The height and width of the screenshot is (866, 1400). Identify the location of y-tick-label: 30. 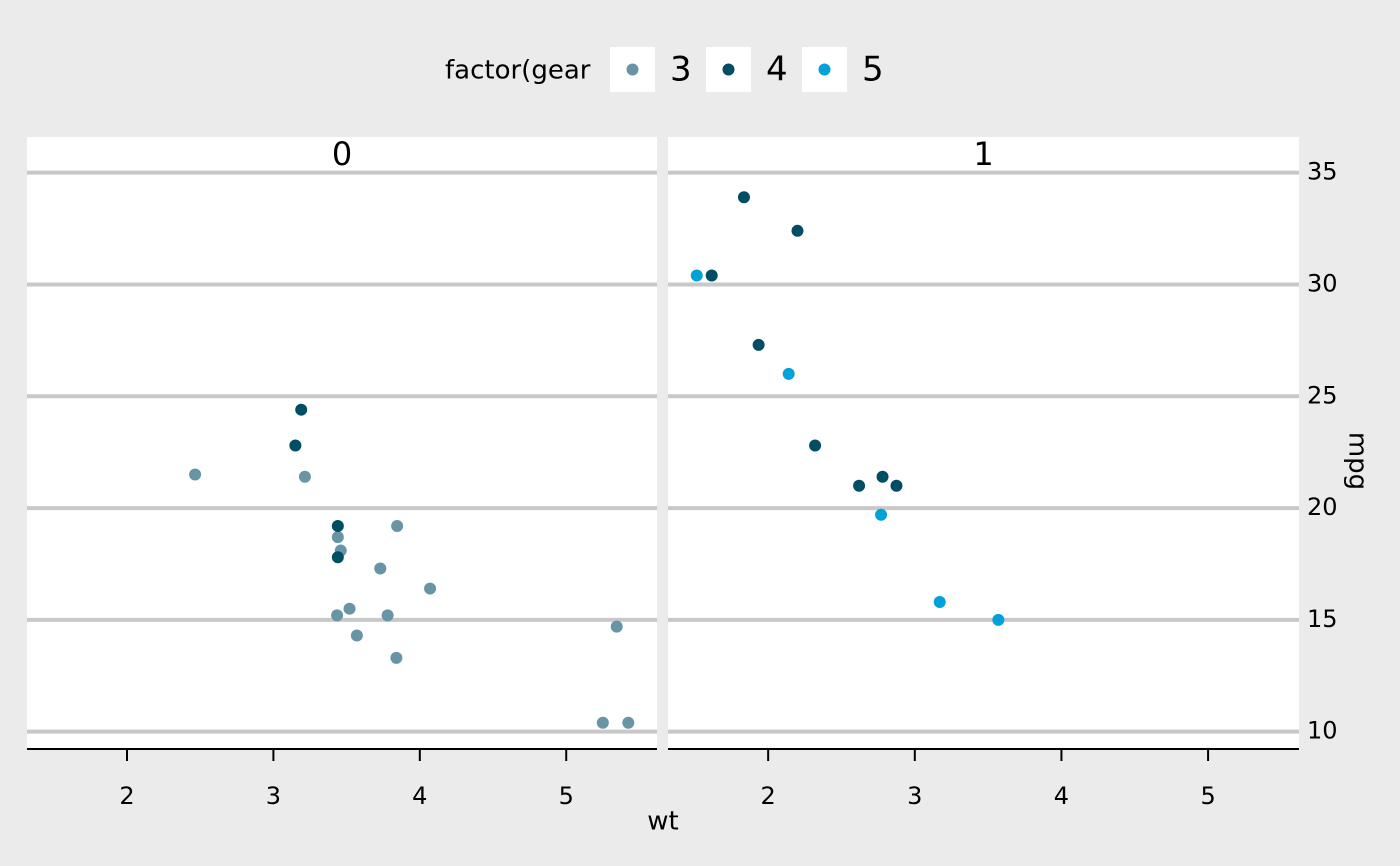
(1322, 283).